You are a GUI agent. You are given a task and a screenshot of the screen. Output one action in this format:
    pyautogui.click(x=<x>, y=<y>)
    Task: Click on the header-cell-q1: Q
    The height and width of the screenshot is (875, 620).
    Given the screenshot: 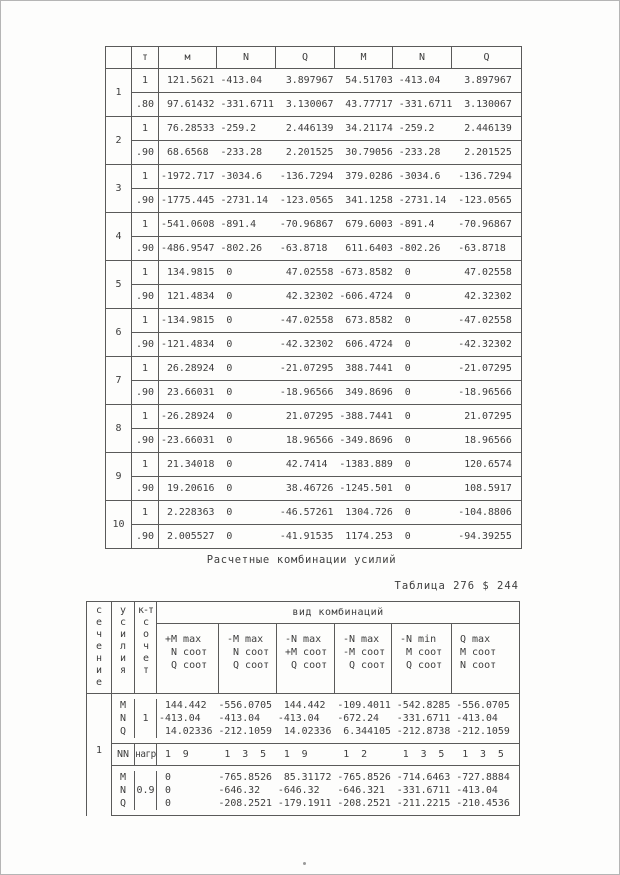 What is the action you would take?
    pyautogui.click(x=305, y=57)
    